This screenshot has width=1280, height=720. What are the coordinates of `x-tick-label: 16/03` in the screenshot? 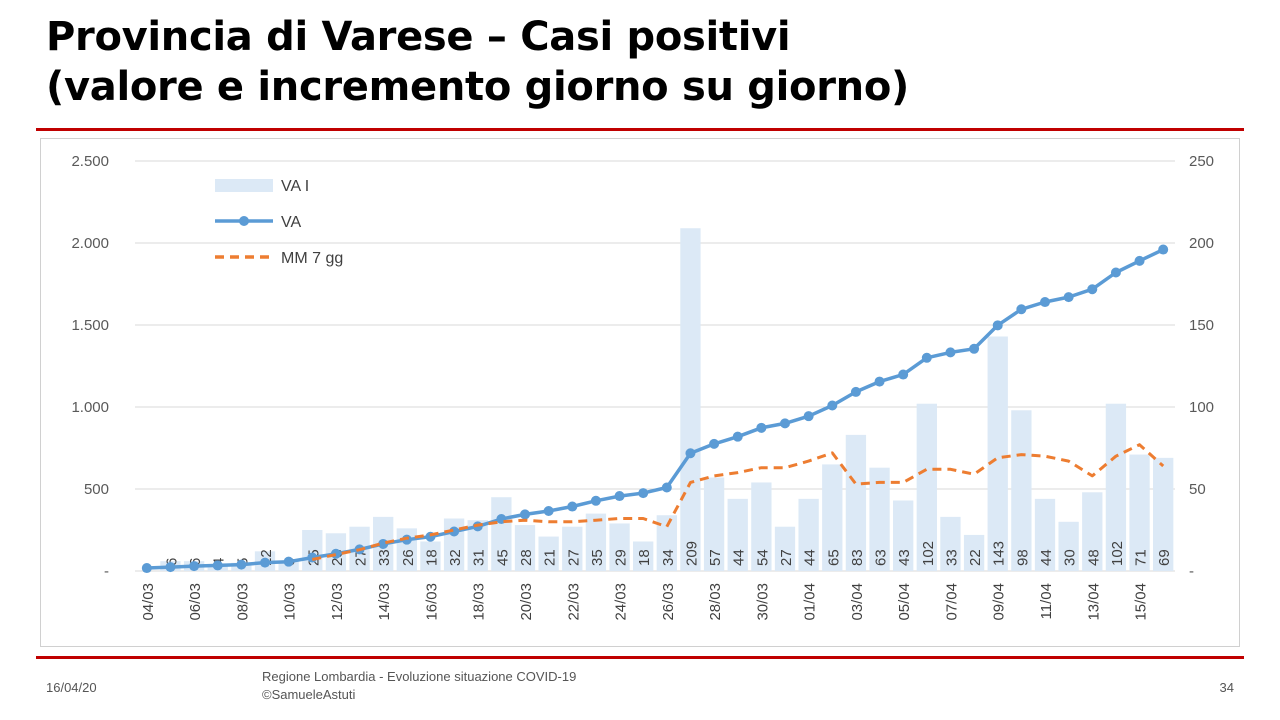 It's located at (431, 602).